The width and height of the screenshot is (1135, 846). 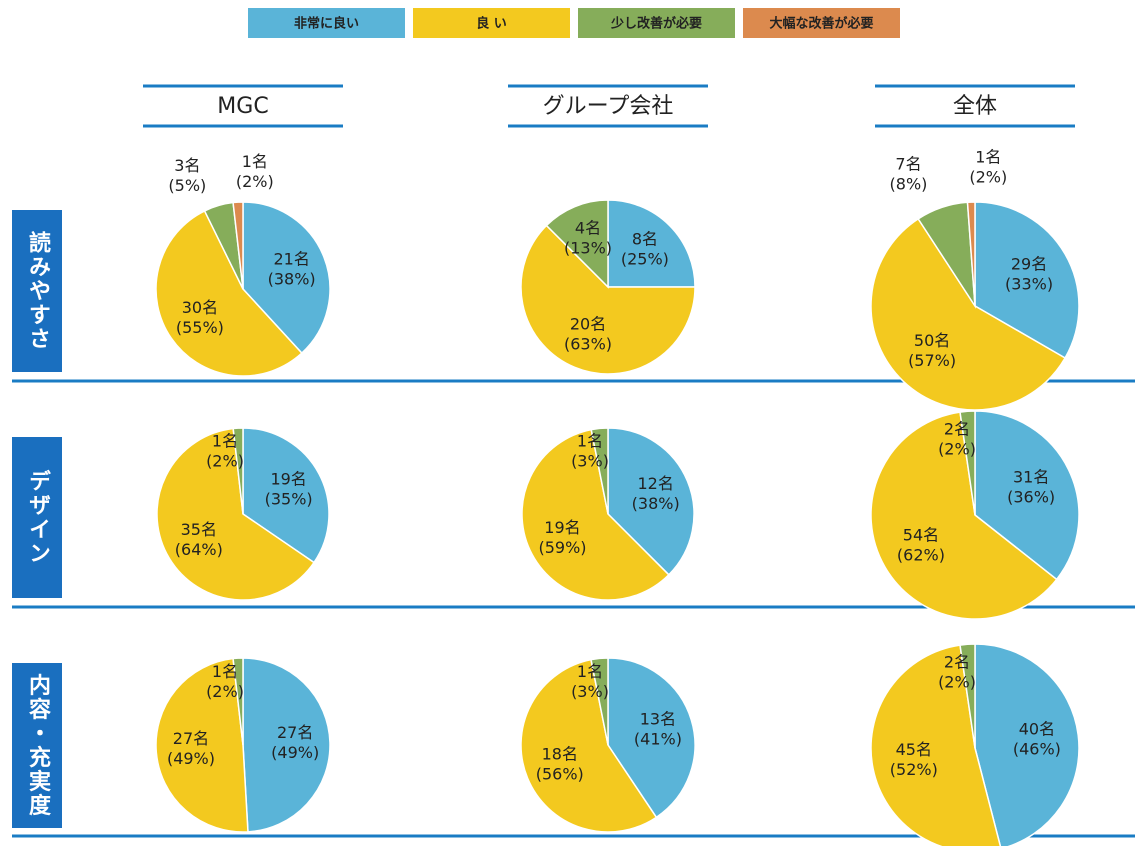 I want to click on legend-label: 良 い, so click(x=491, y=24).